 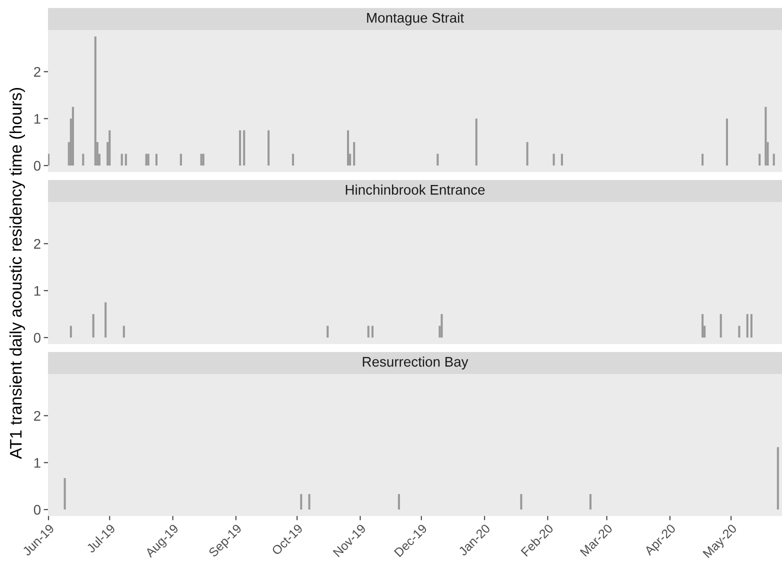 I want to click on y-axis-title: AT1 transient daily acoustic residency time (hours), so click(x=17, y=273).